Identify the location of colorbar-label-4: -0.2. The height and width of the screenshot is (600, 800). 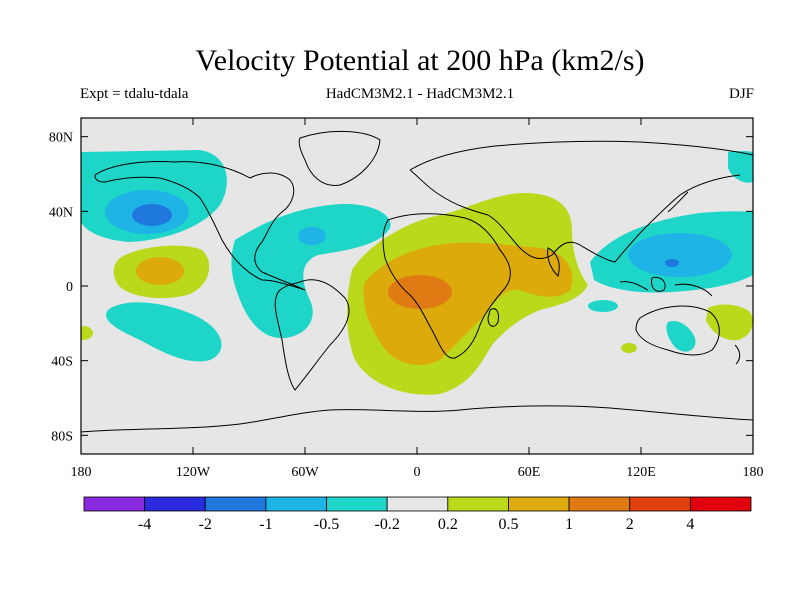
(387, 524).